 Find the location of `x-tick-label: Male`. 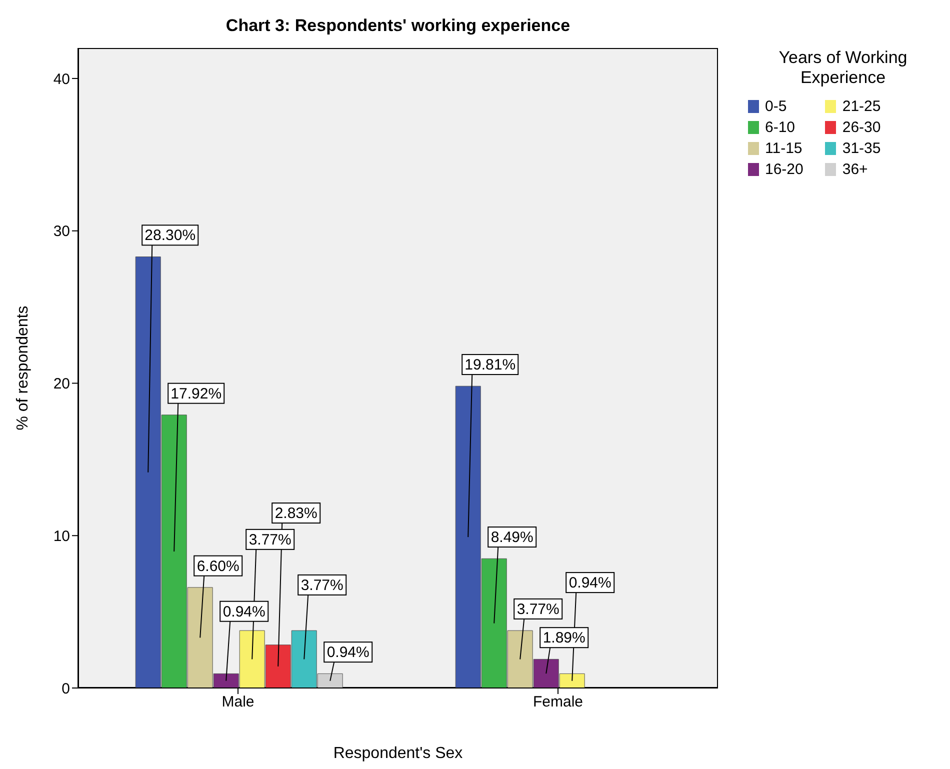

x-tick-label: Male is located at coordinates (238, 702).